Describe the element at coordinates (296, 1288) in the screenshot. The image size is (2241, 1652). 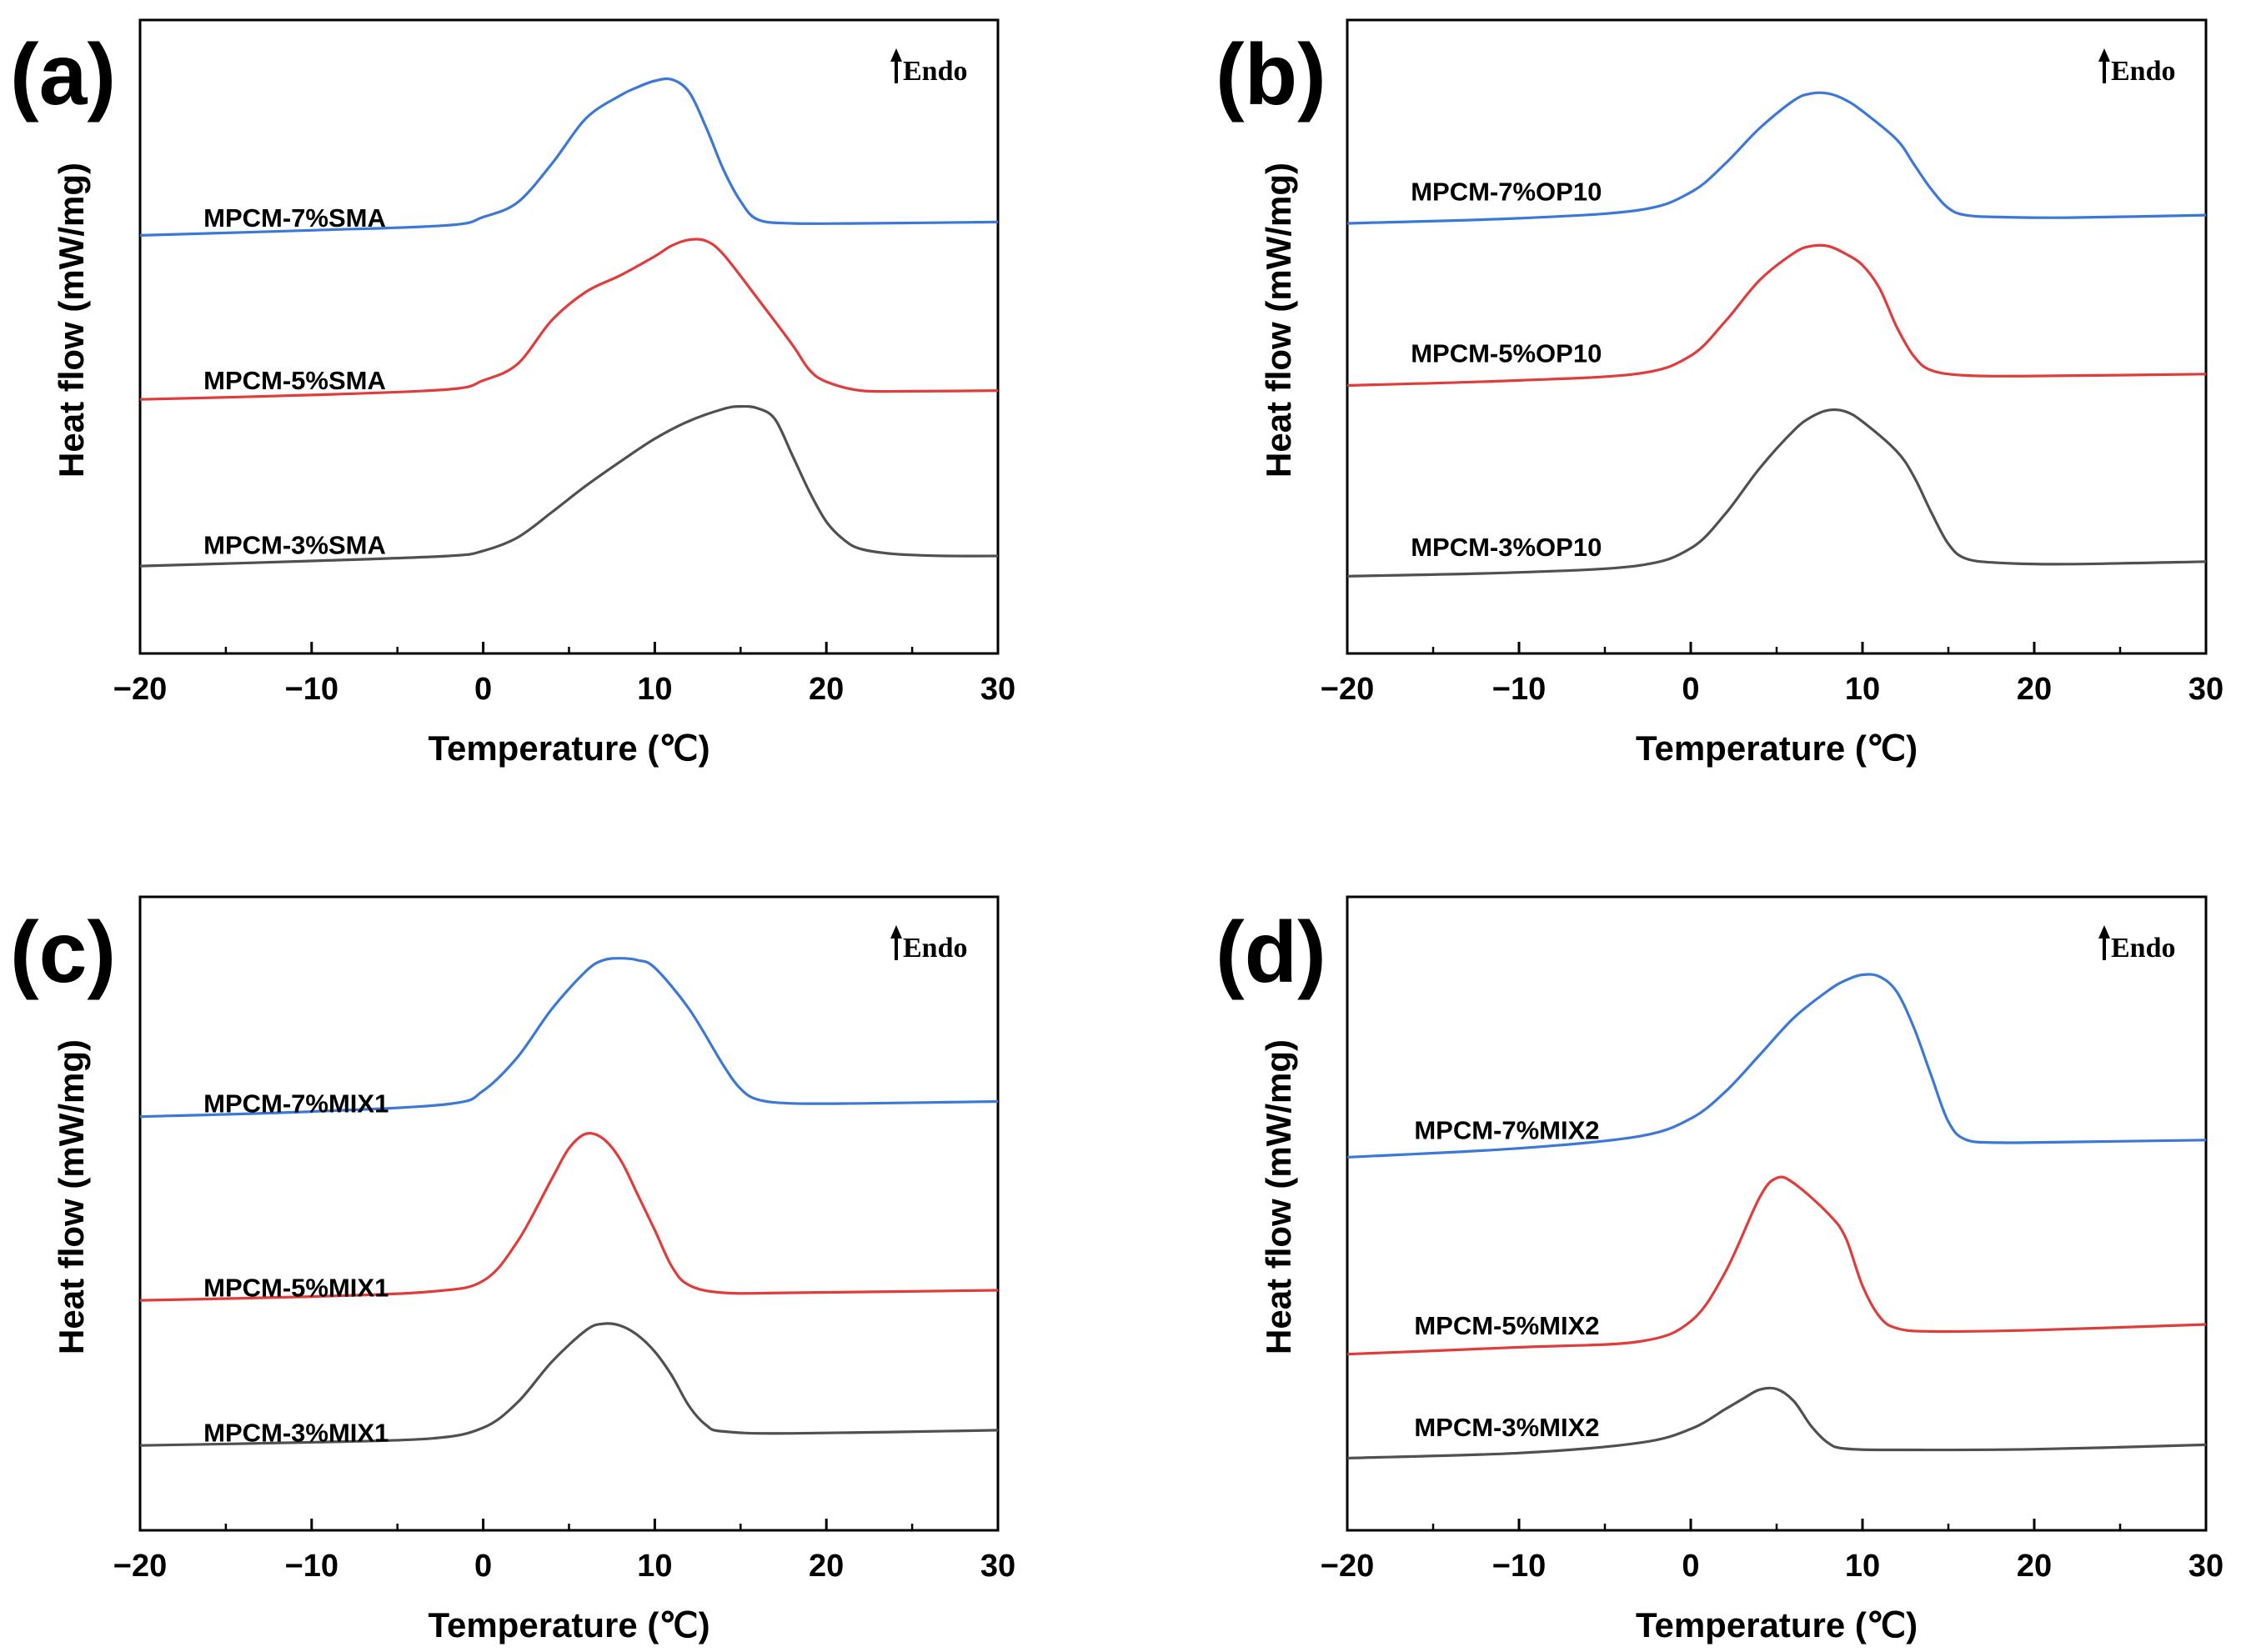
I see `series-label: MPCM-5%MIX1` at that location.